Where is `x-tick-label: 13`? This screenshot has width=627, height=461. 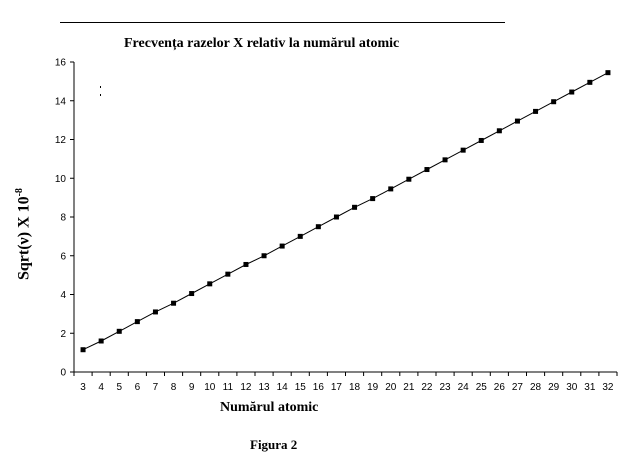
x-tick-label: 13 is located at coordinates (264, 387).